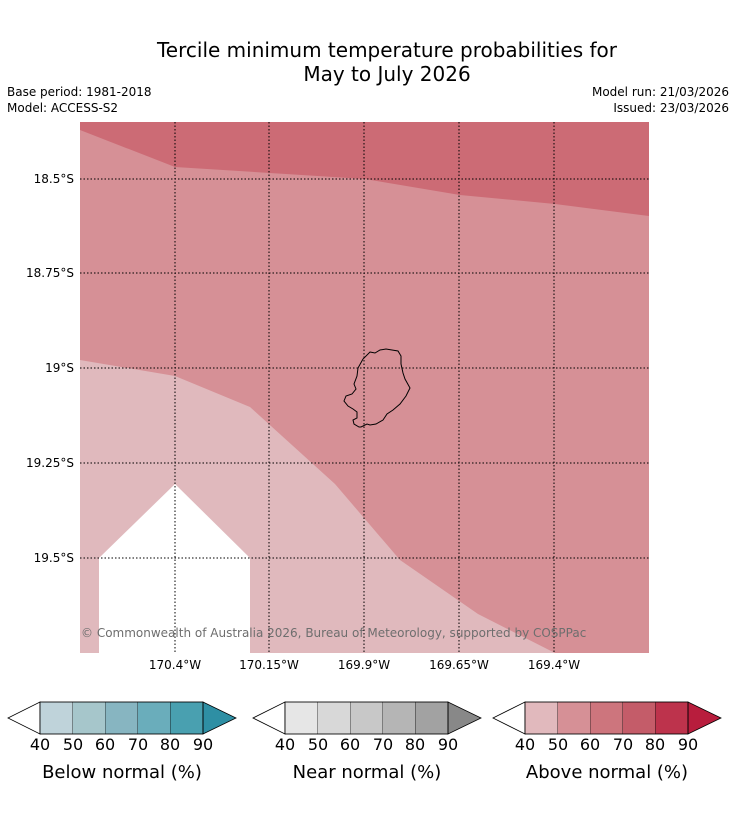 The height and width of the screenshot is (816, 736). What do you see at coordinates (122, 772) in the screenshot?
I see `colorbar-below-label: Below normal (%)` at bounding box center [122, 772].